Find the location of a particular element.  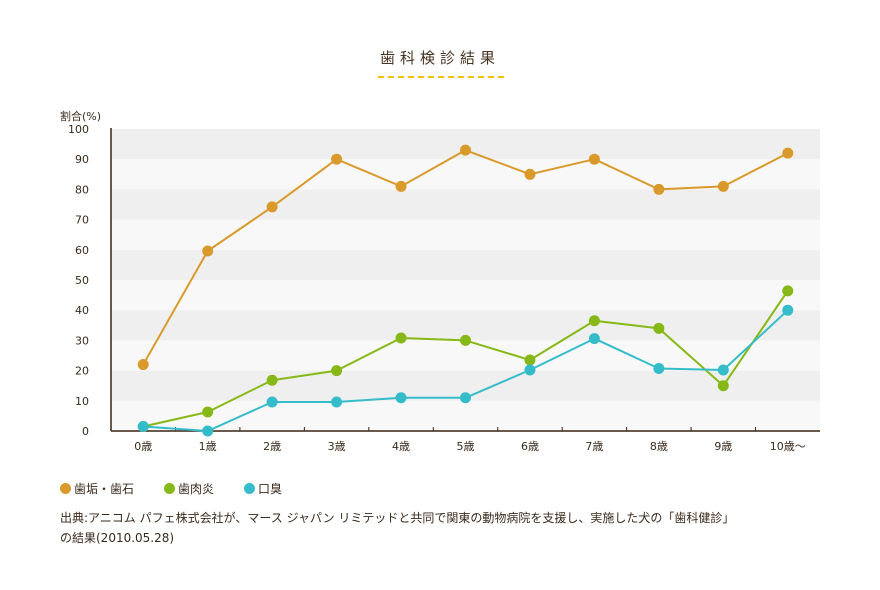

legend-item-tartar: 歯垢・歯石 is located at coordinates (97, 488).